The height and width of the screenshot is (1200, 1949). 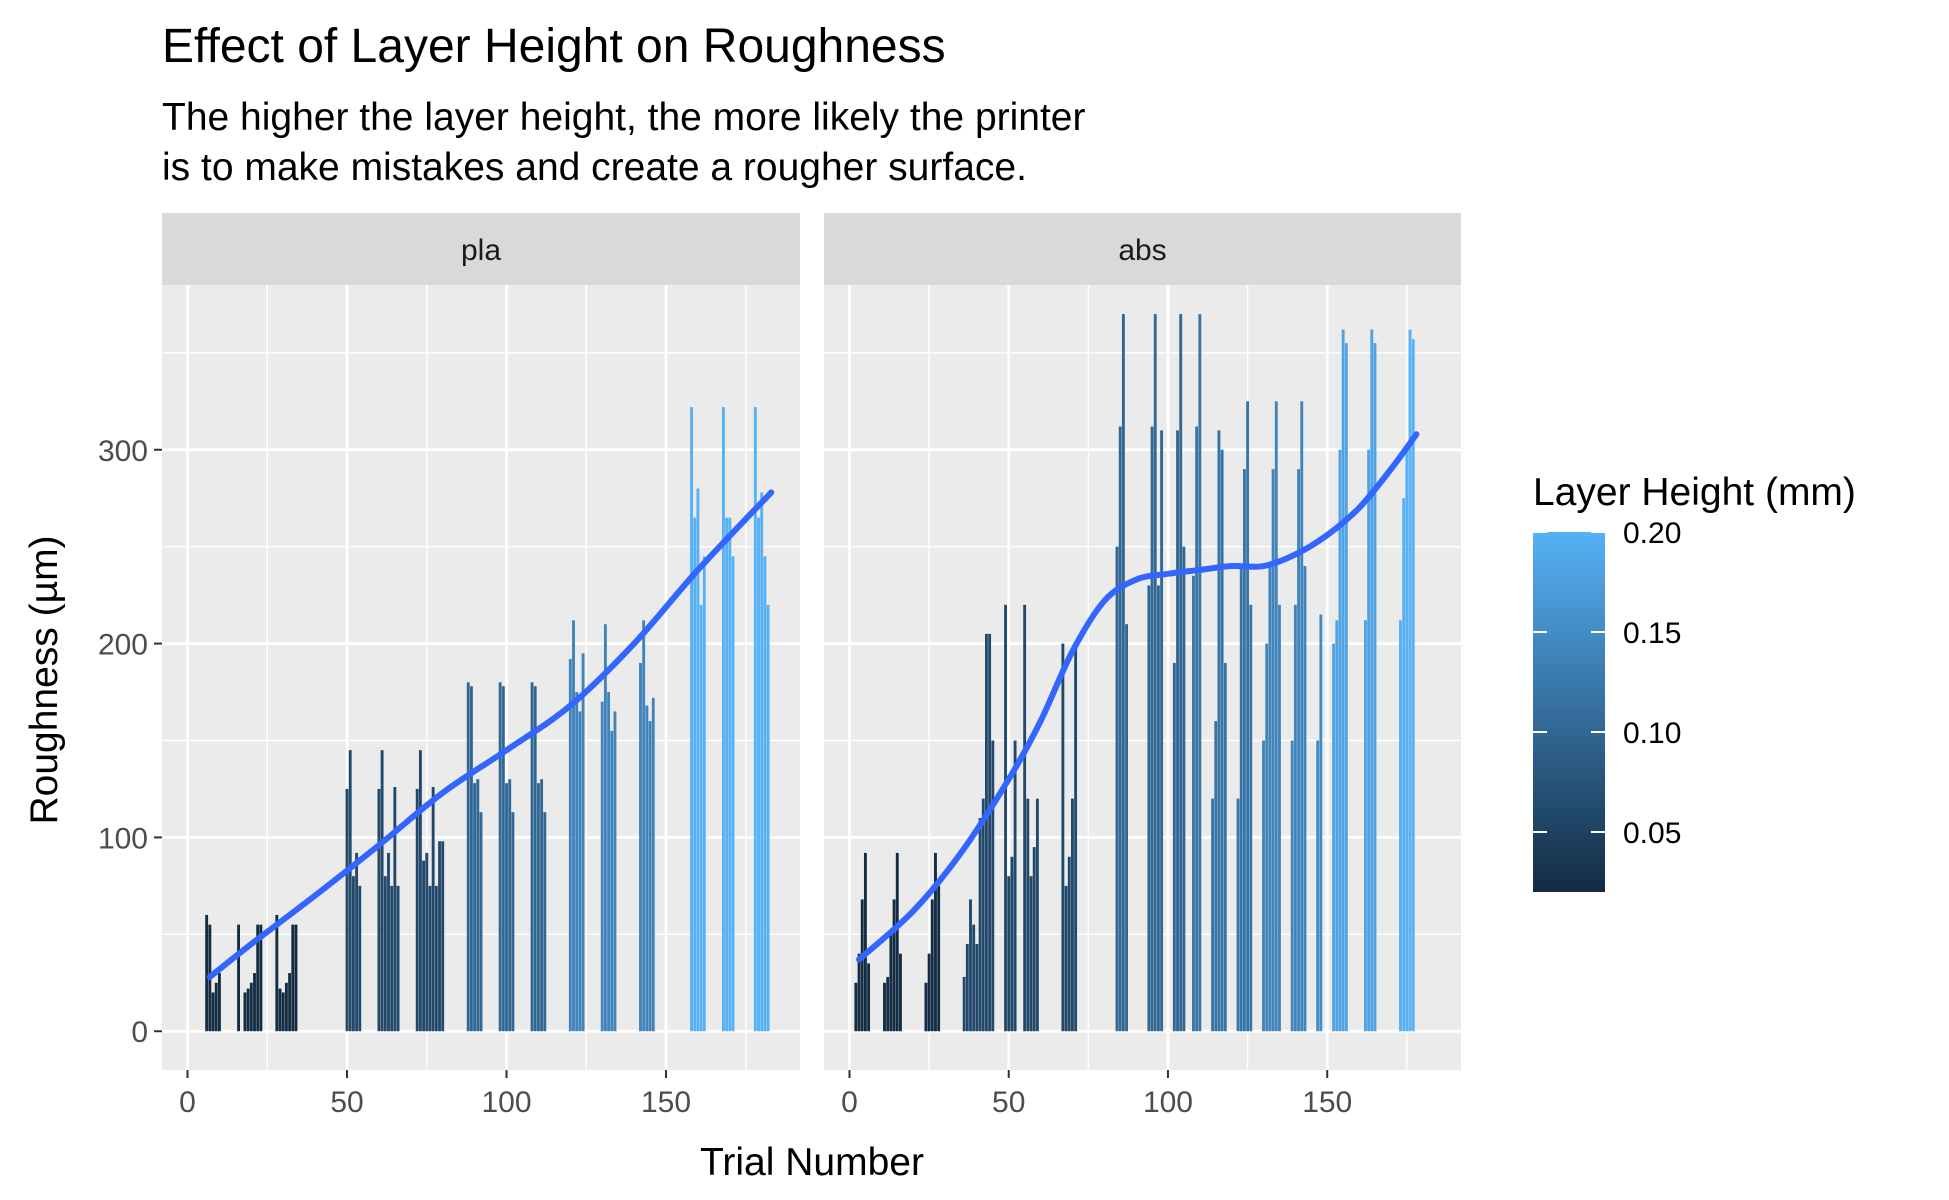 I want to click on legend-tick-label: 0.20, so click(x=1652, y=533).